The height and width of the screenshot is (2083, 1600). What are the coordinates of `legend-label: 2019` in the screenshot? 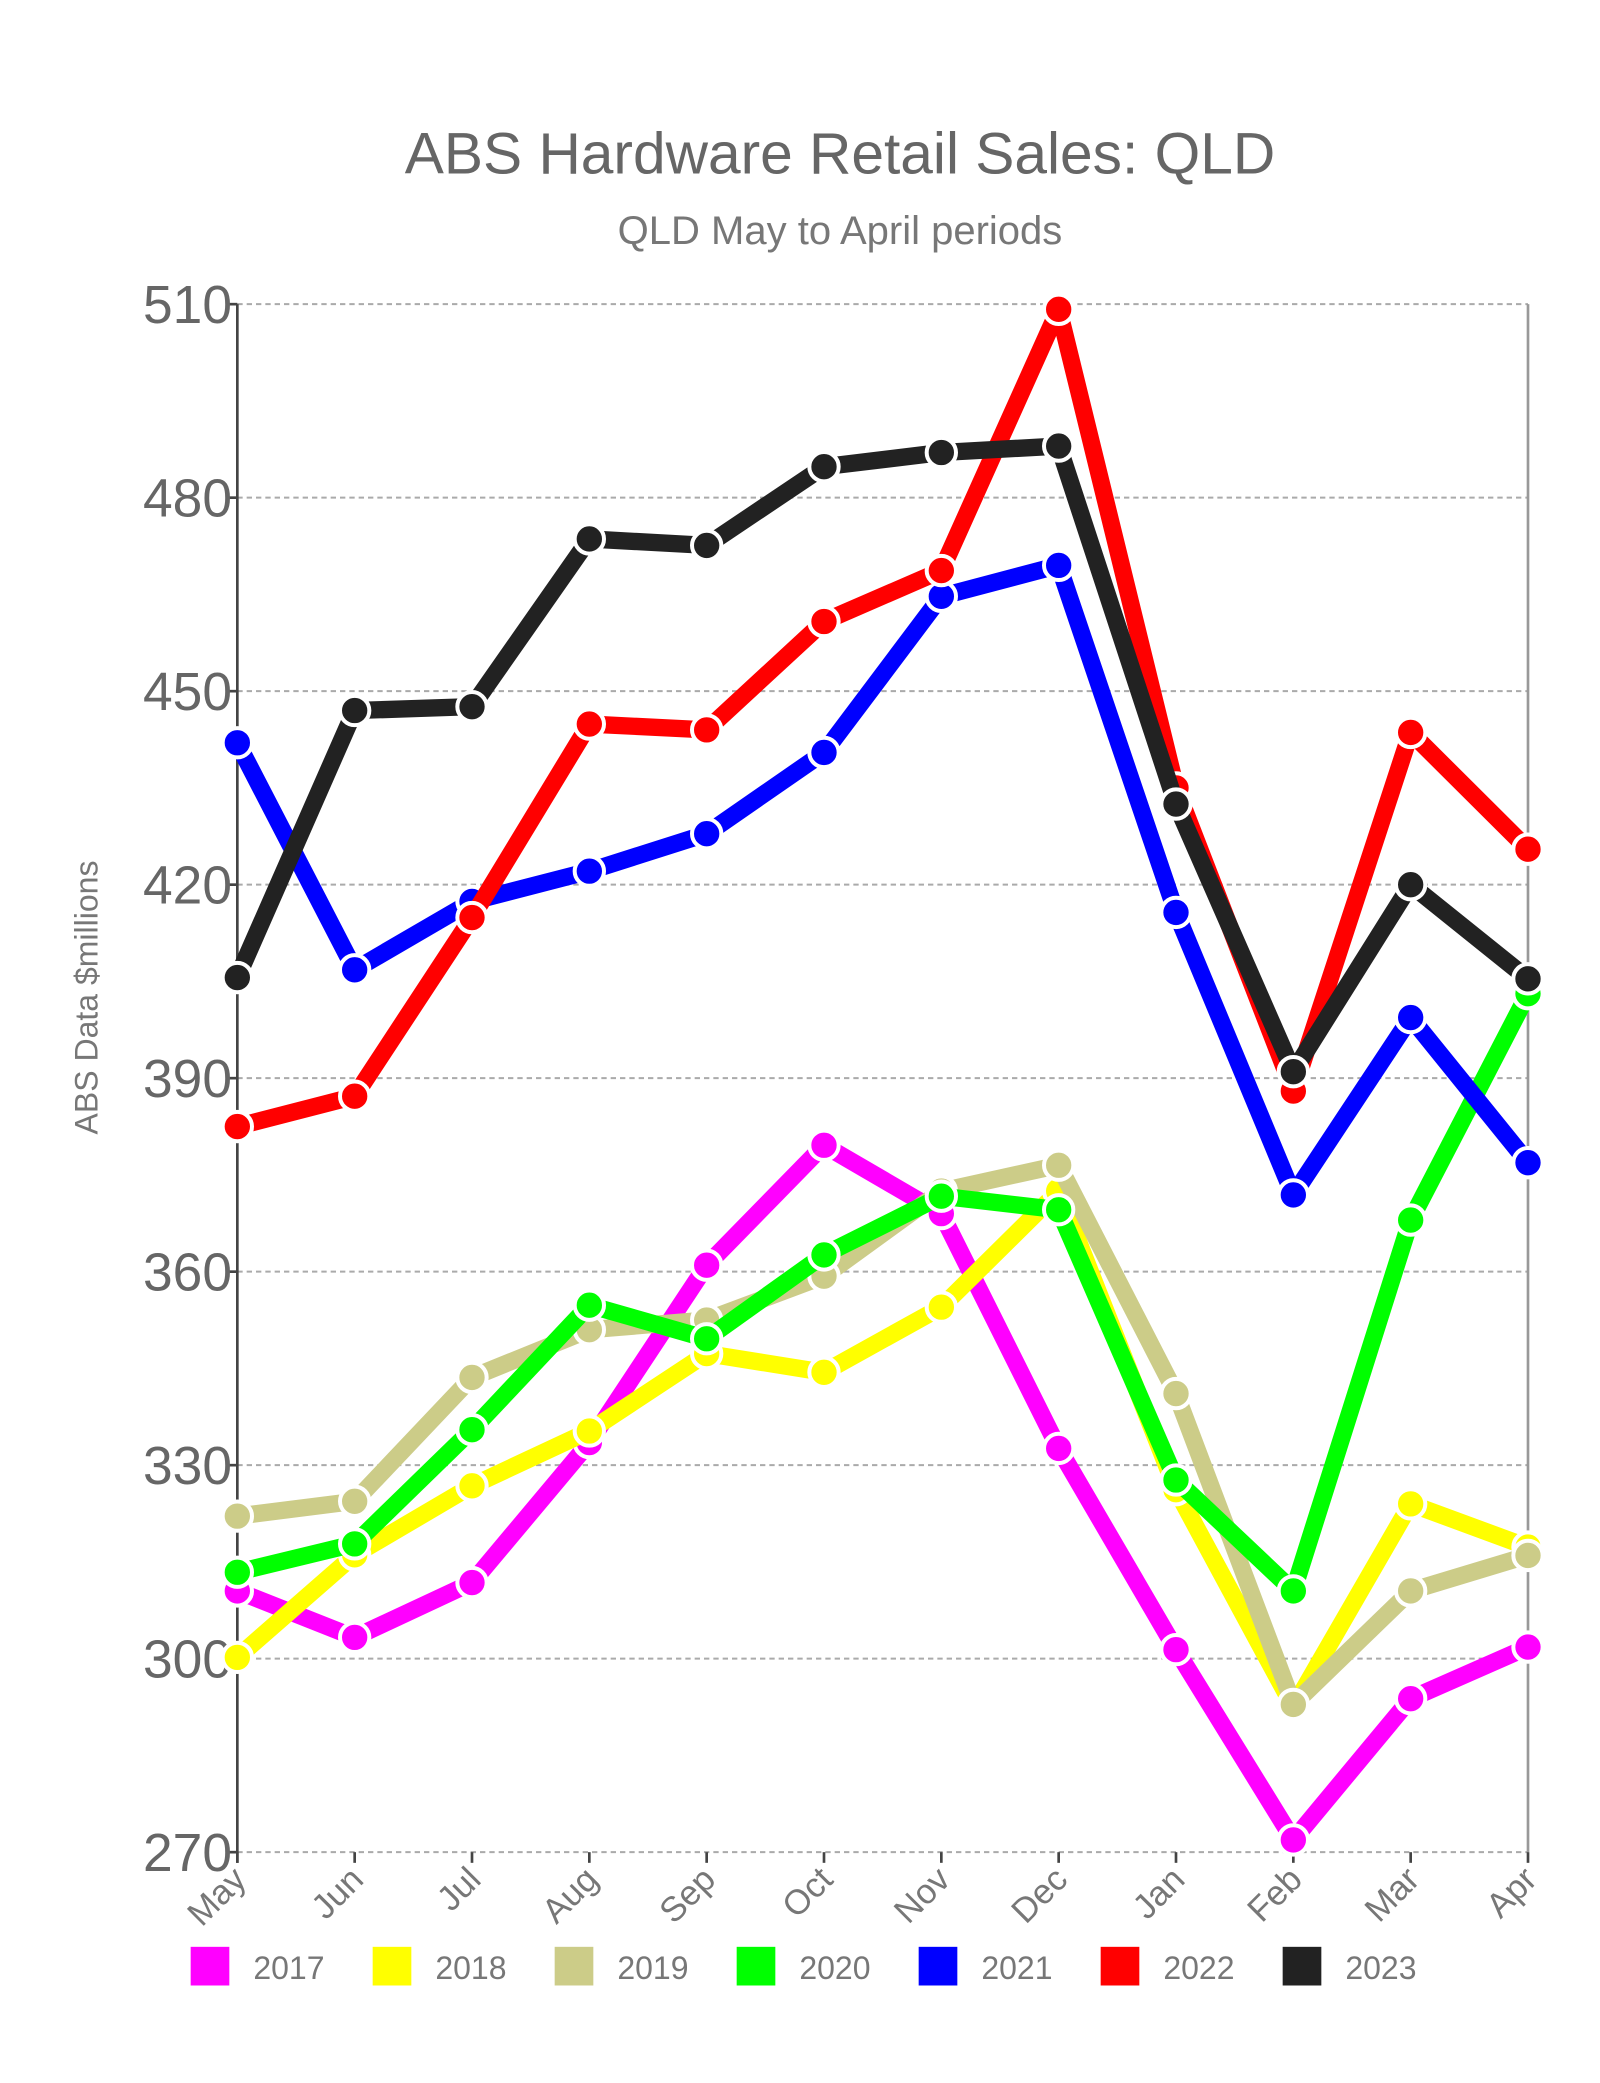 It's located at (652, 1968).